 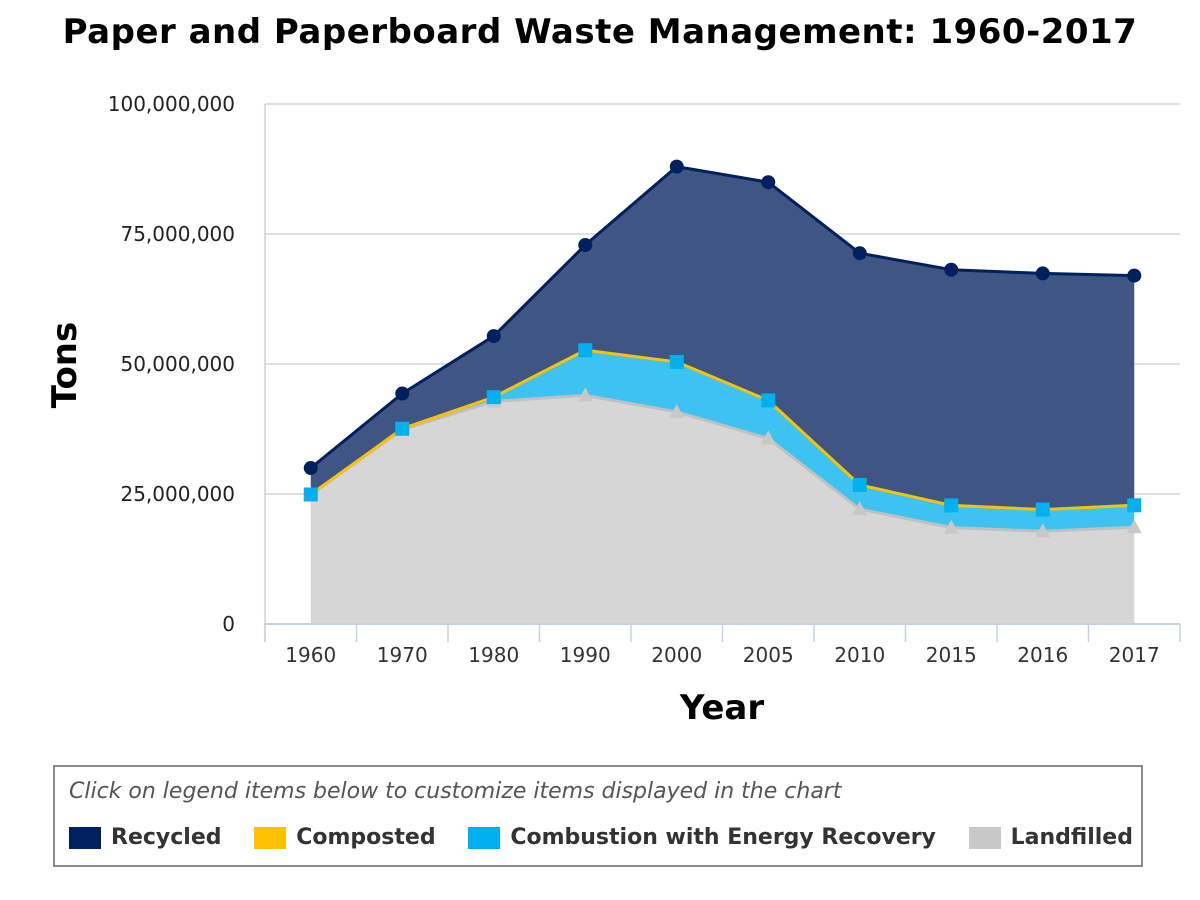 I want to click on y-tick-label: 100,000,000, so click(x=171, y=104).